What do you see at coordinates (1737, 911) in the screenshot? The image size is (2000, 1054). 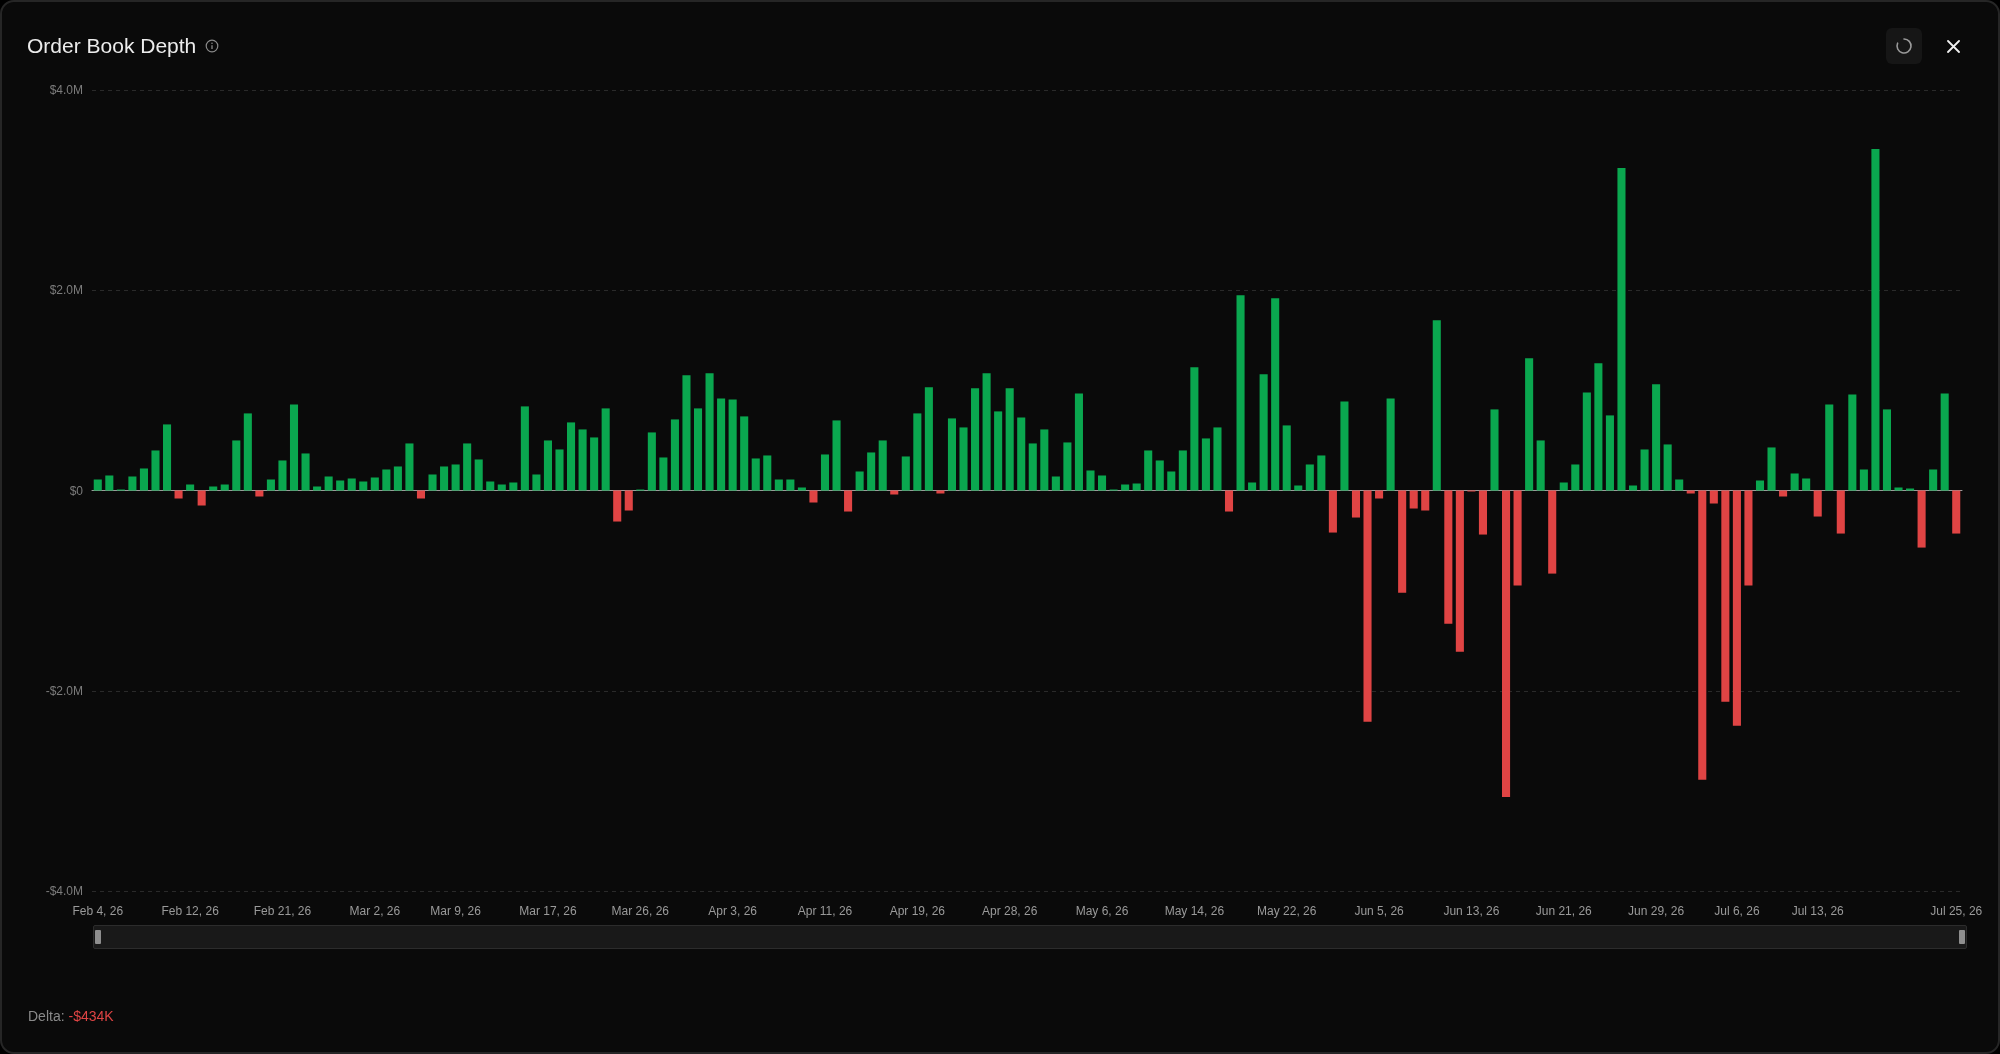 I see `x-tick-label: Jul 6, 26` at bounding box center [1737, 911].